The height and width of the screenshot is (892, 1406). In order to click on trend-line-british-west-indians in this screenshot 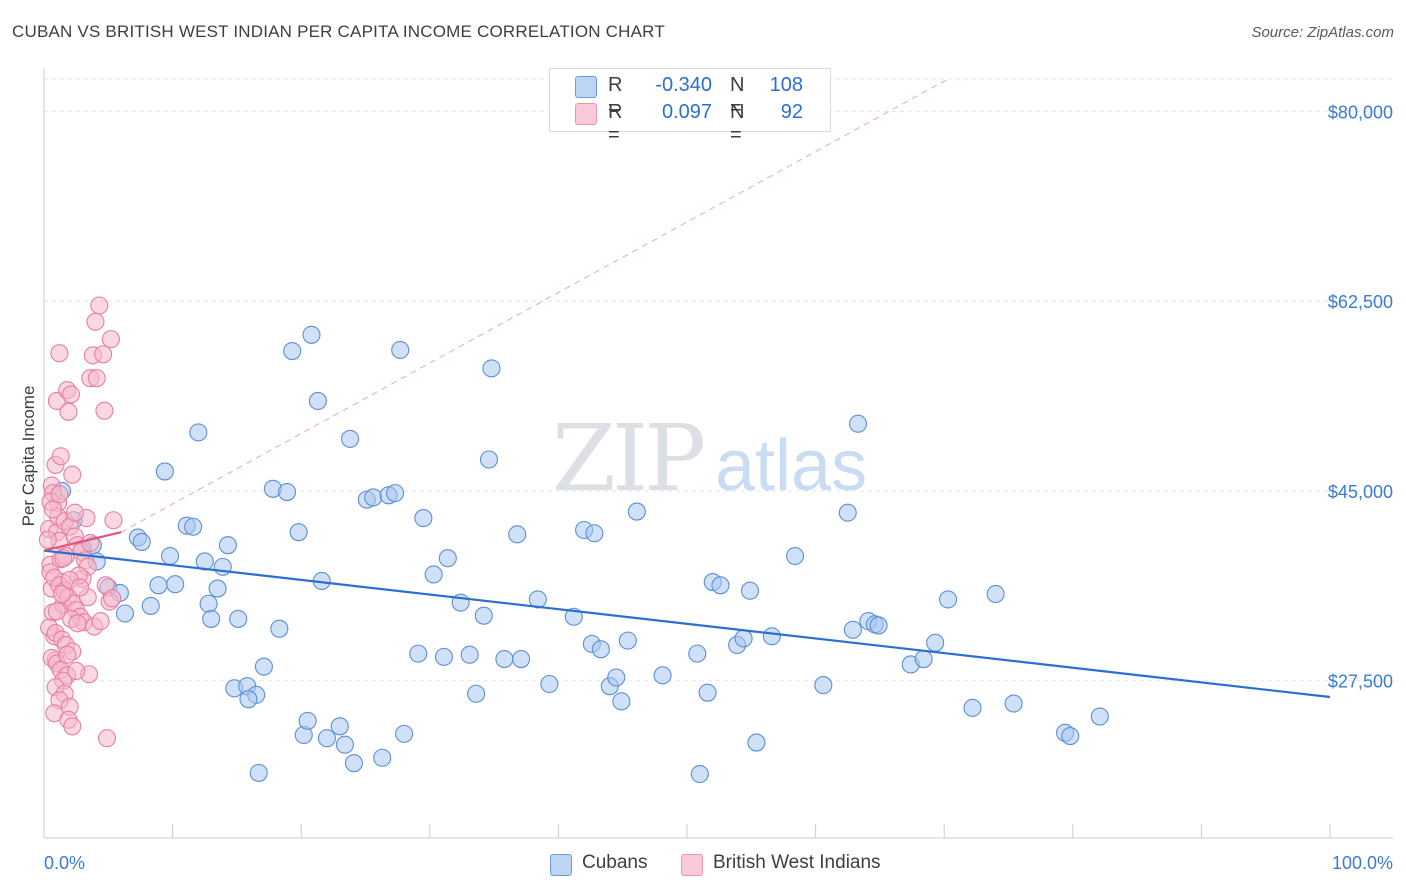, I will do `click(82, 541)`.